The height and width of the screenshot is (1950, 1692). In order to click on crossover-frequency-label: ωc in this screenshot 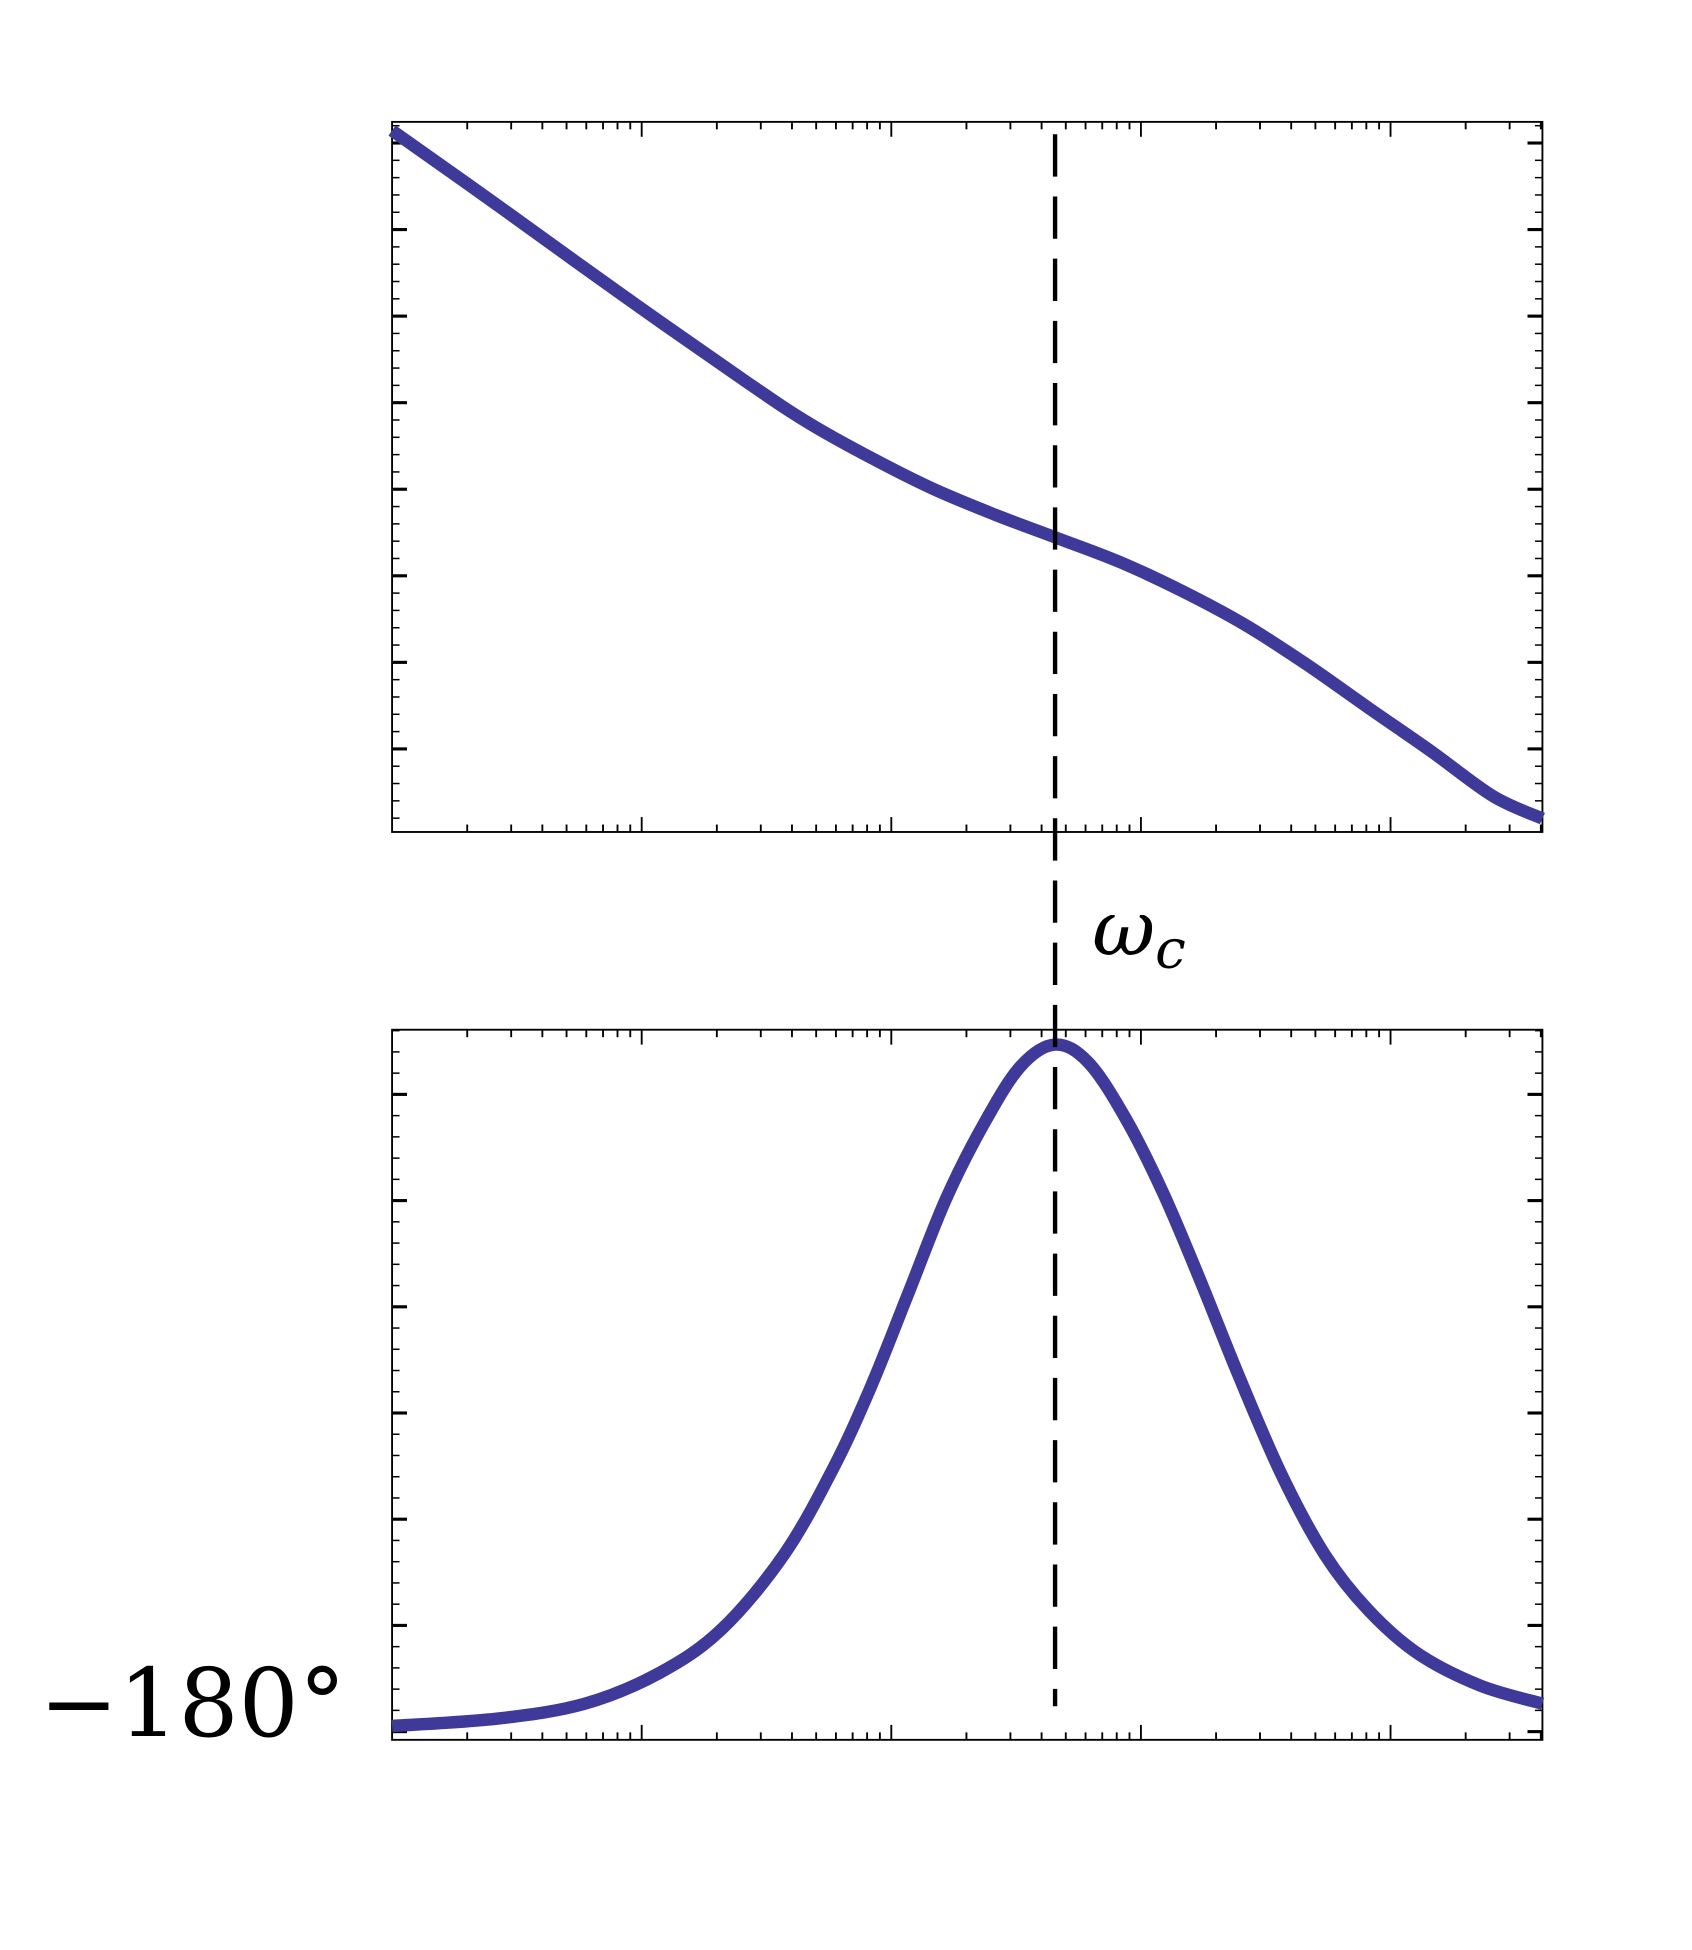, I will do `click(1139, 932)`.